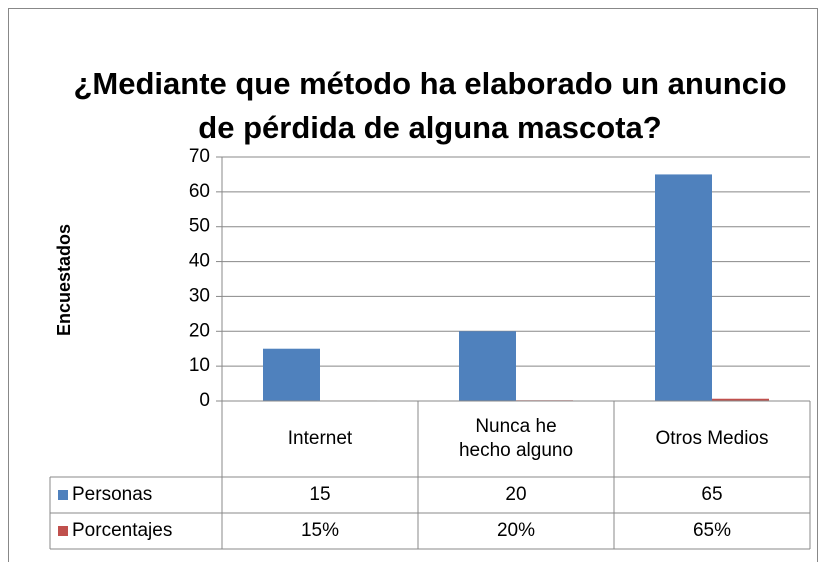  Describe the element at coordinates (516, 438) in the screenshot. I see `category-label: Nunca he hecho alguno` at that location.